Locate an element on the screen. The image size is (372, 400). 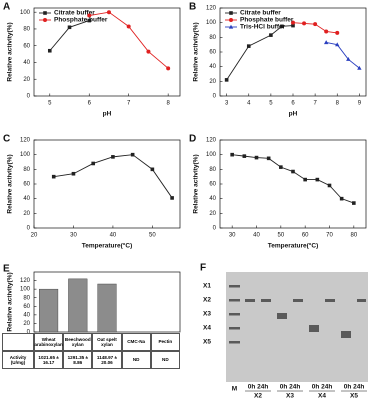
x-tick-label: 8 is located at coordinates (338, 104).